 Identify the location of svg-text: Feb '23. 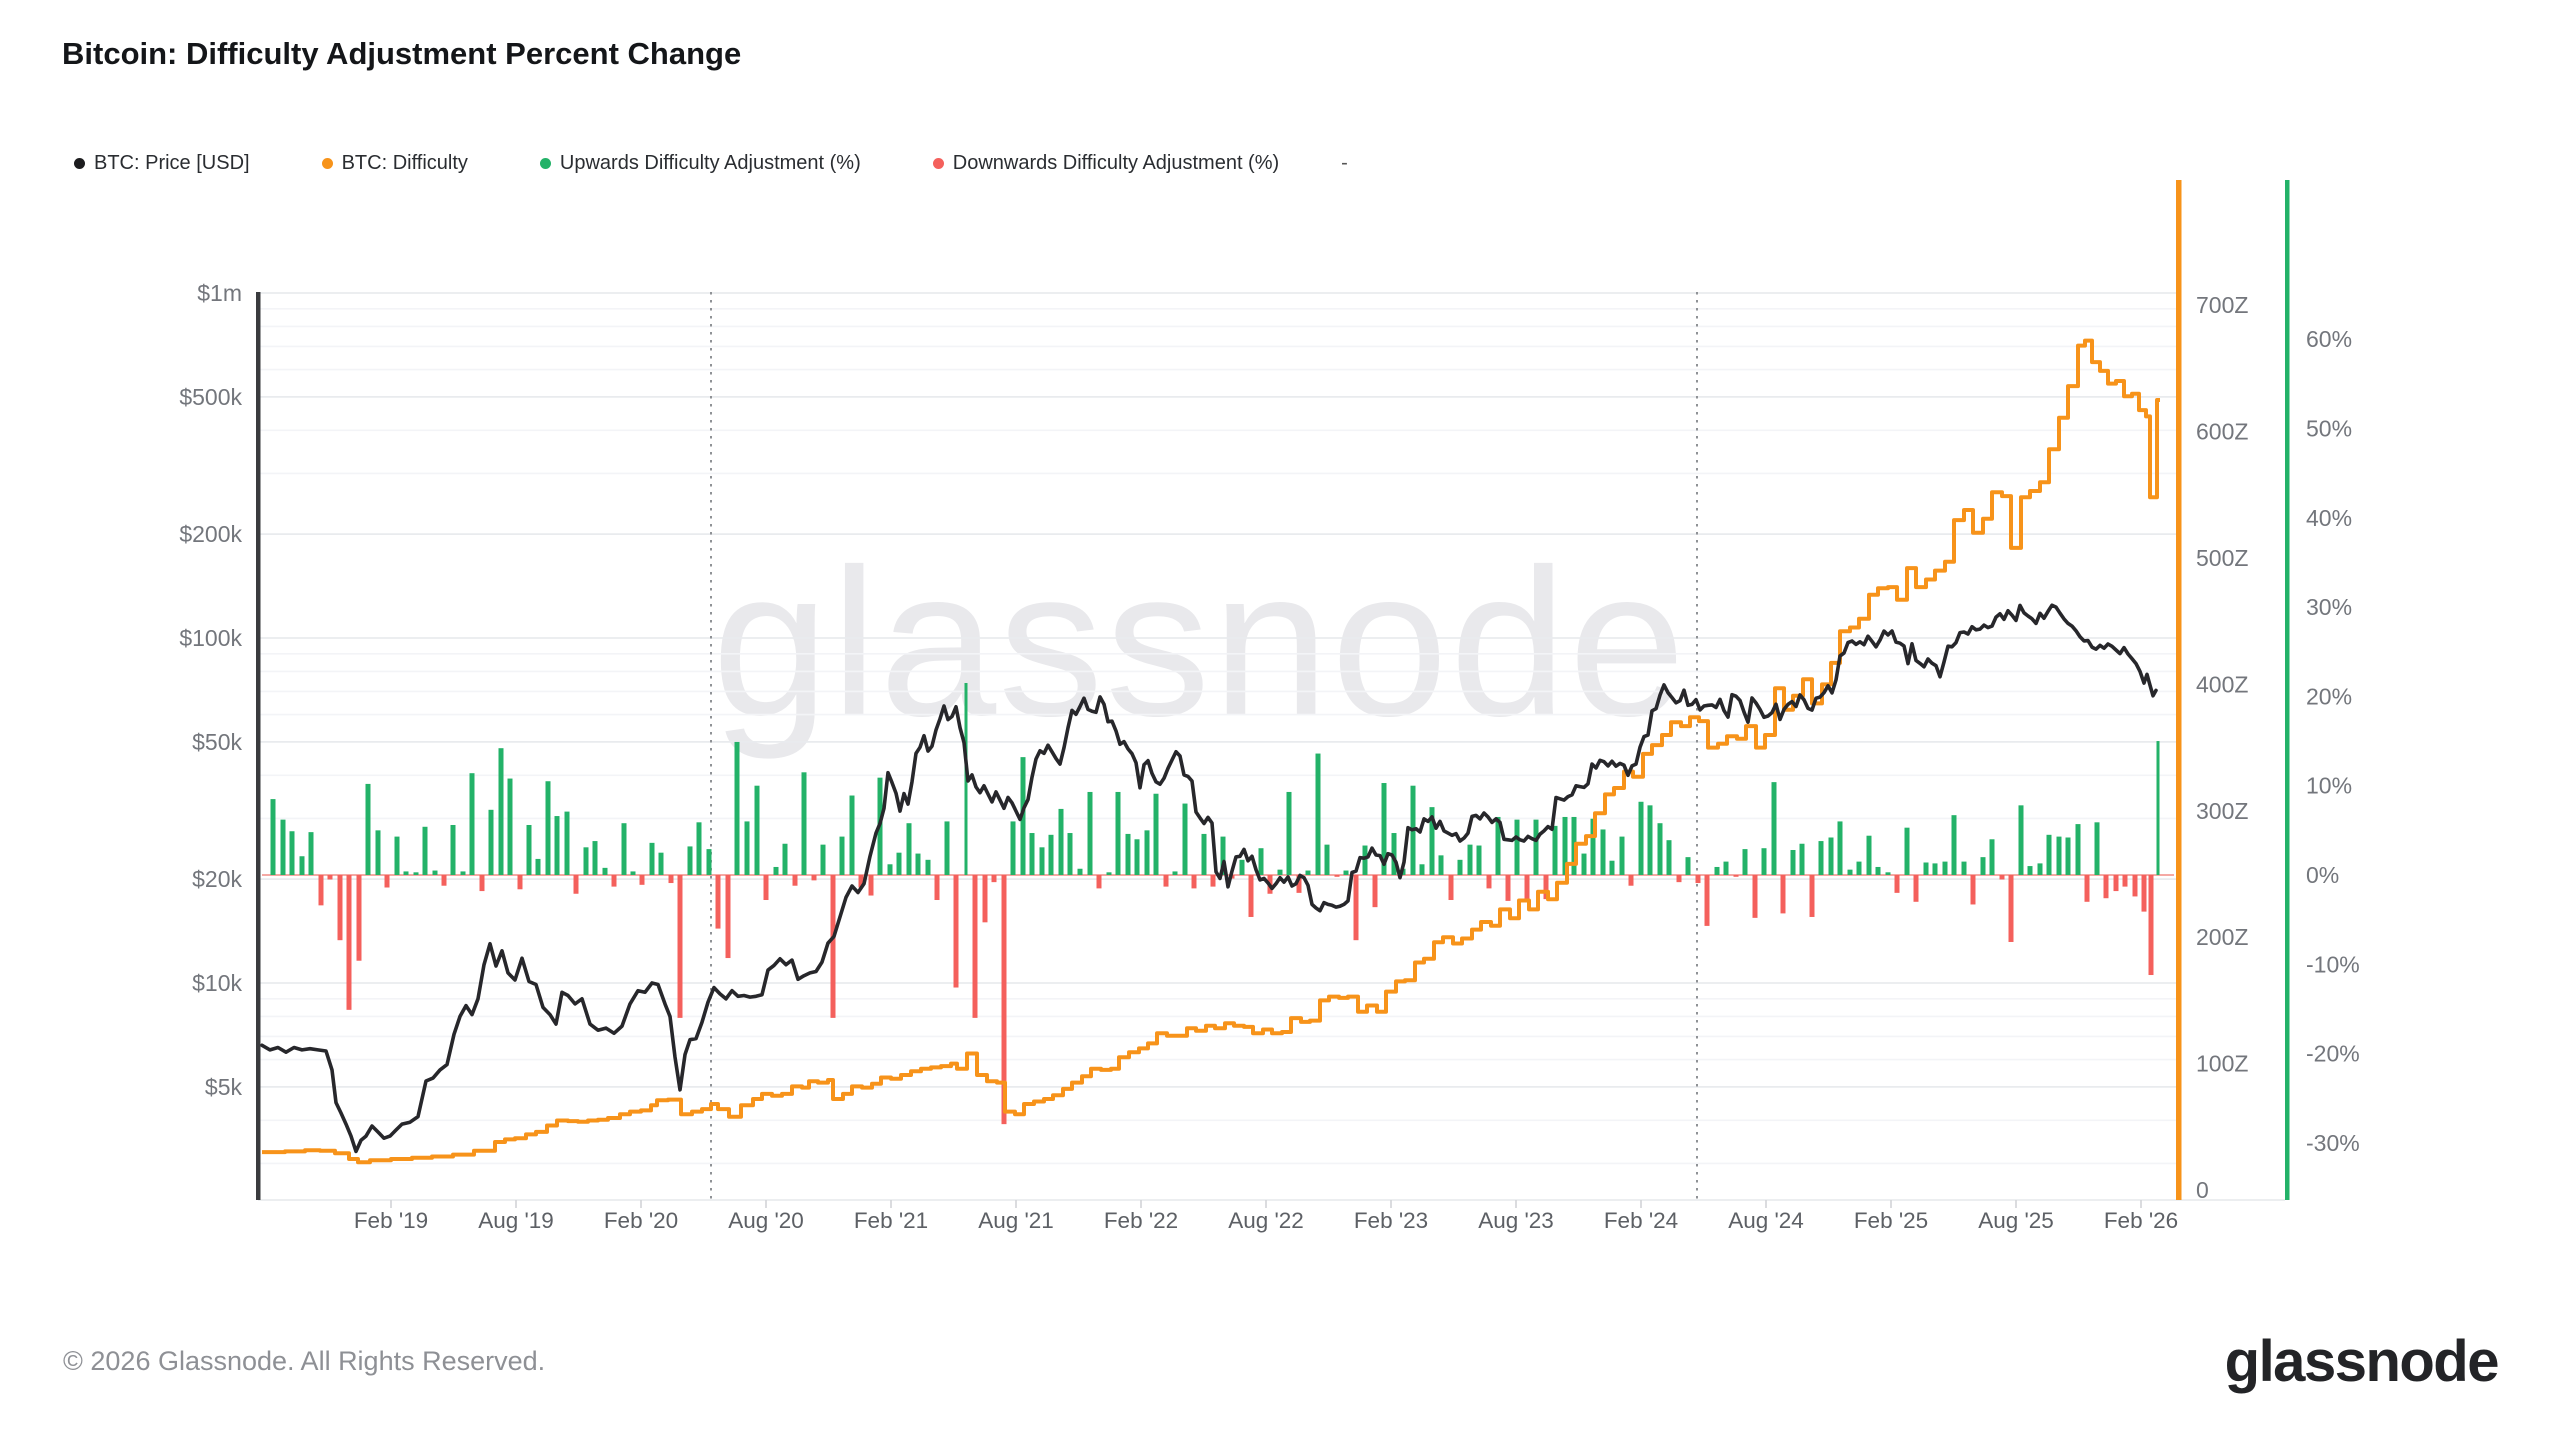
(1391, 1220).